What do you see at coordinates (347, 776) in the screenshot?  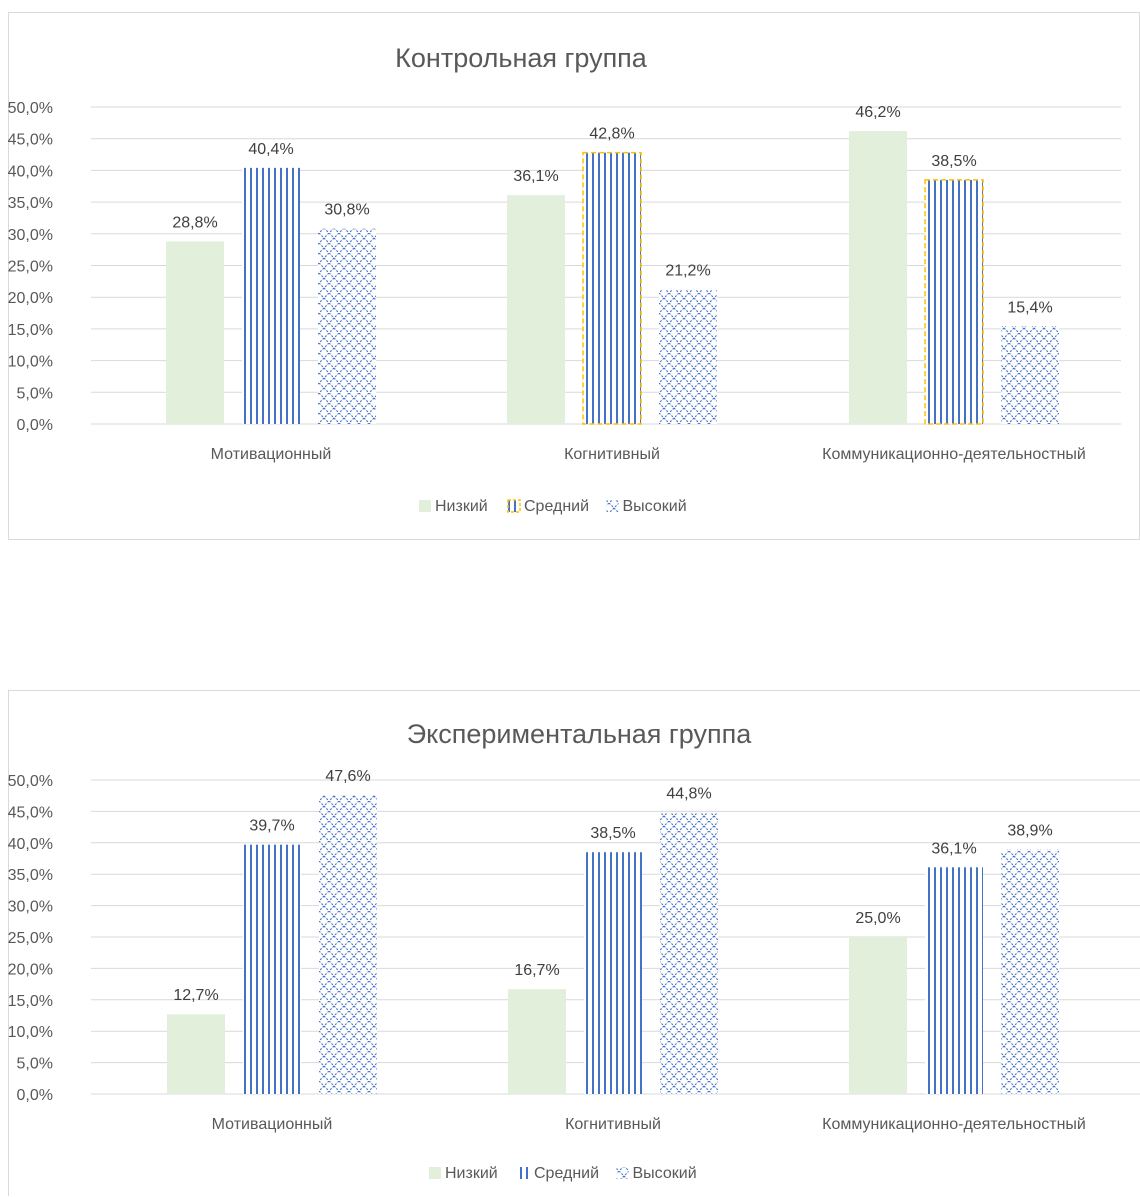 I see `data-label: 47,6%` at bounding box center [347, 776].